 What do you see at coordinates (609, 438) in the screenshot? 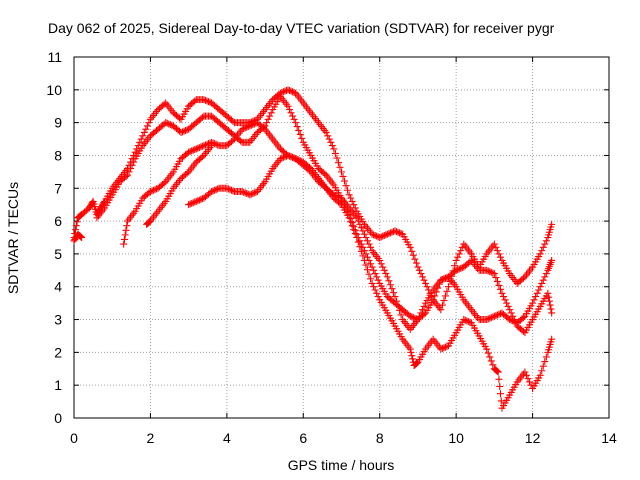
I see `x-tick-label: 14` at bounding box center [609, 438].